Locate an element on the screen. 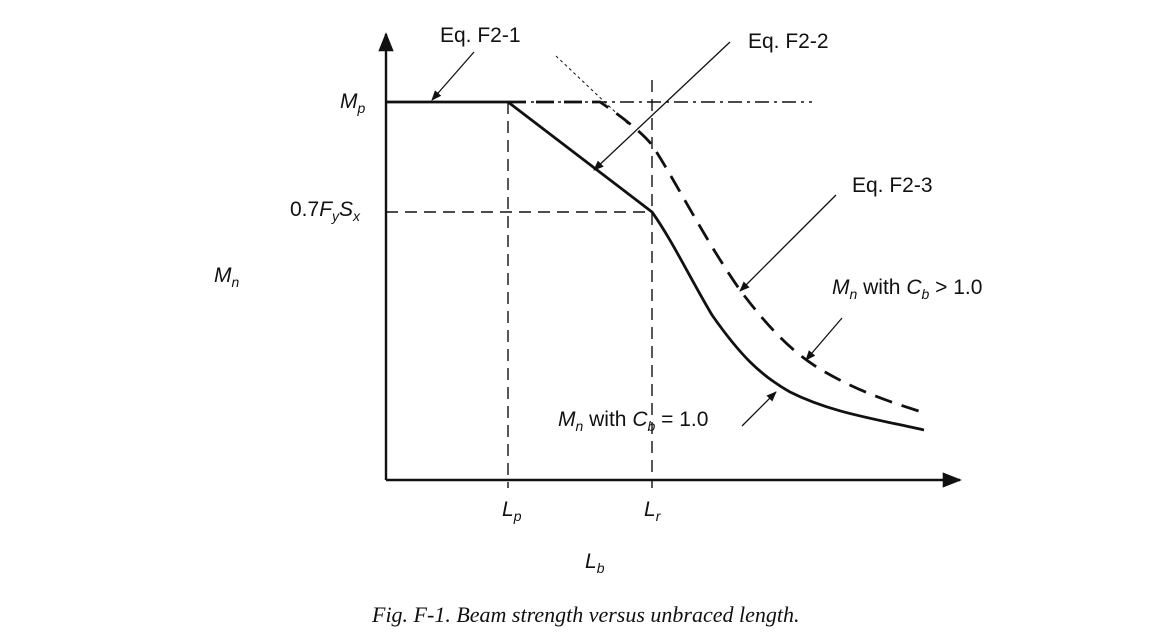 The width and height of the screenshot is (1152, 640). cb-eq-leader is located at coordinates (759, 409).